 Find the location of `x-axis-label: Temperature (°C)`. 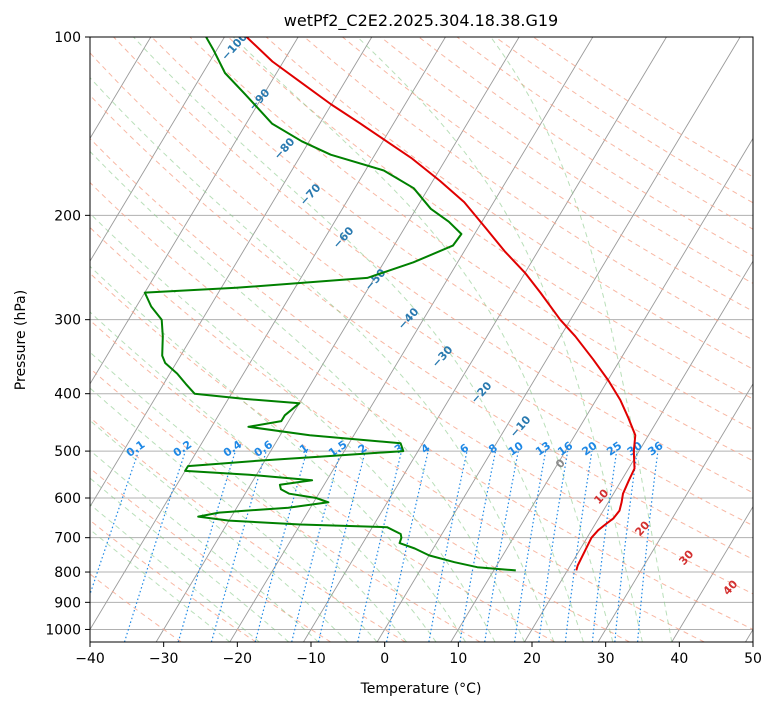

x-axis-label: Temperature (°C) is located at coordinates (421, 689).